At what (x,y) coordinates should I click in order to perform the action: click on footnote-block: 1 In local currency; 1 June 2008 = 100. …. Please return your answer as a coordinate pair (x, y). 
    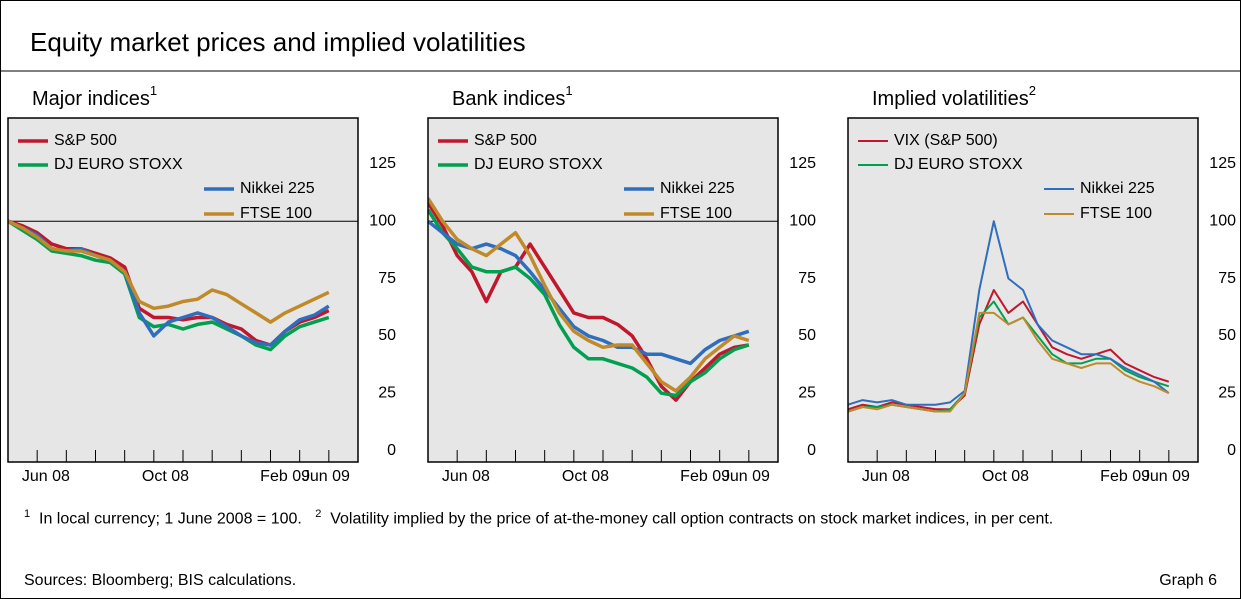
    Looking at the image, I should click on (619, 516).